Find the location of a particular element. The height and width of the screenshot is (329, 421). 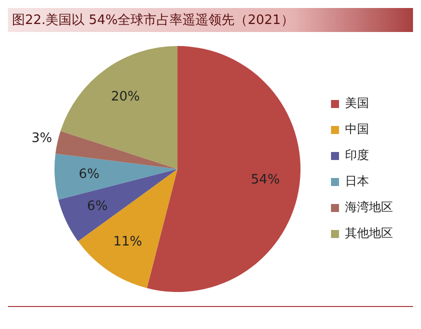

legend-label: 日本 is located at coordinates (357, 181).